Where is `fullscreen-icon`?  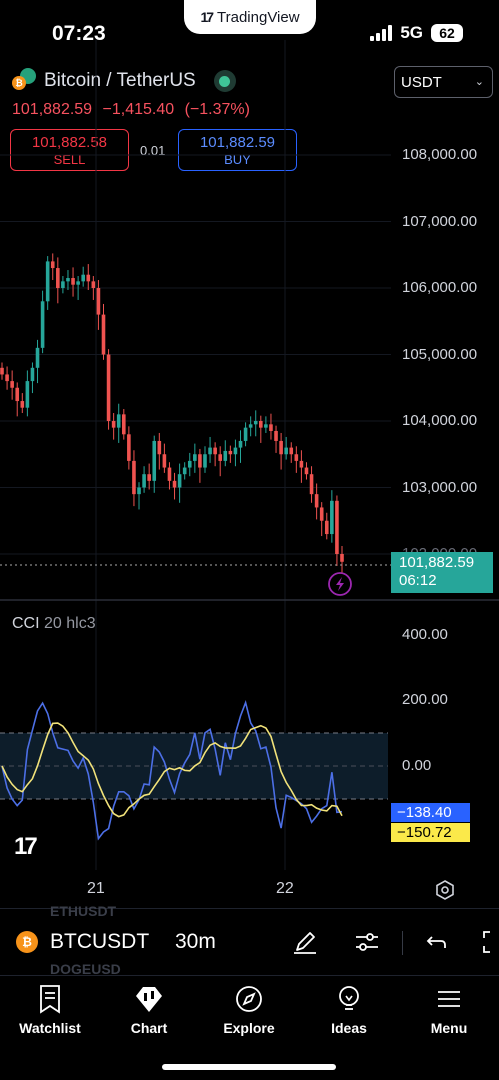
fullscreen-icon is located at coordinates (488, 942).